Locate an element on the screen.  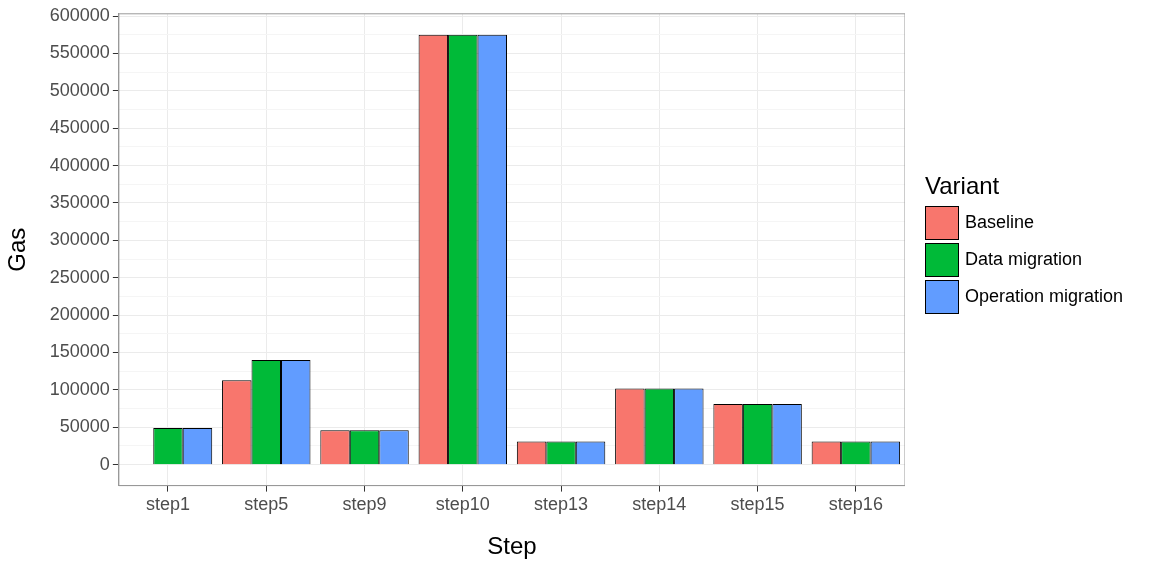
x-tick-label: step13 is located at coordinates (561, 504).